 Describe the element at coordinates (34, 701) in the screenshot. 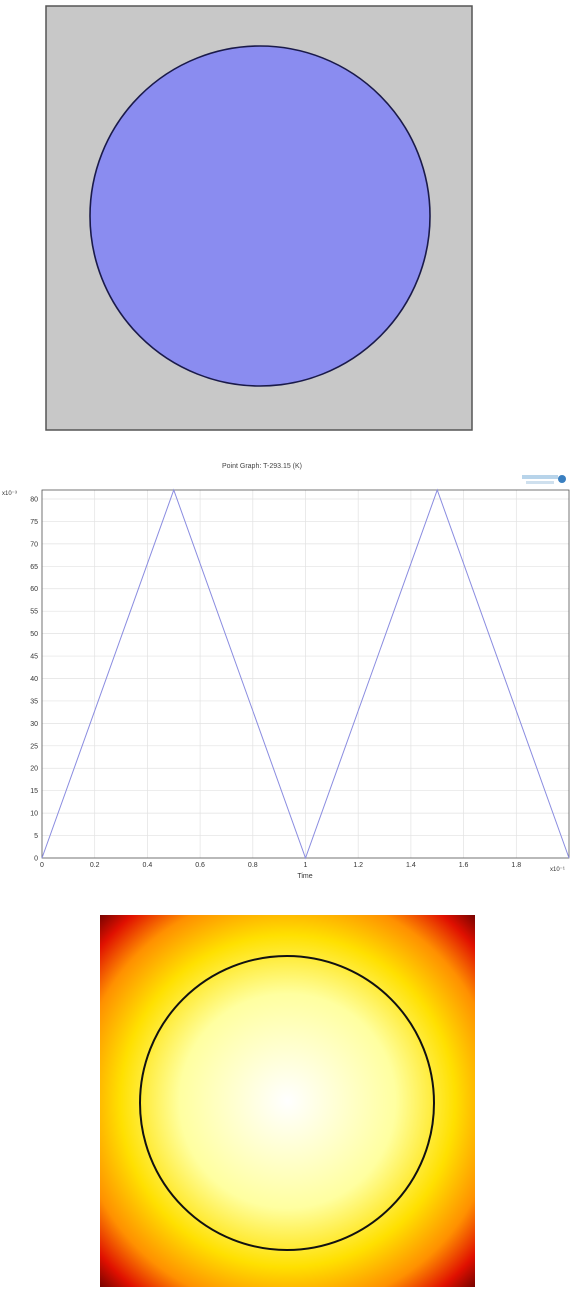

I see `y-tick-label: 35` at that location.